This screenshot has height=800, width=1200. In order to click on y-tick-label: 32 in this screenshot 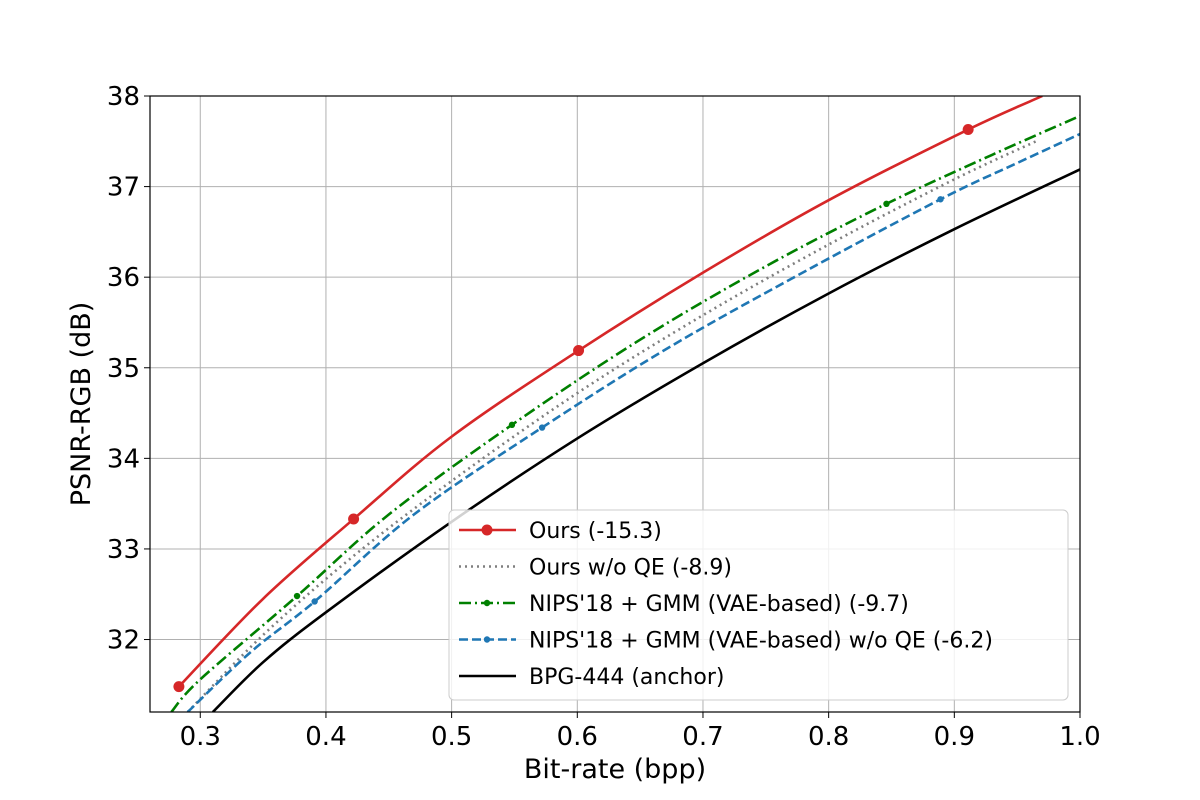, I will do `click(123, 641)`.